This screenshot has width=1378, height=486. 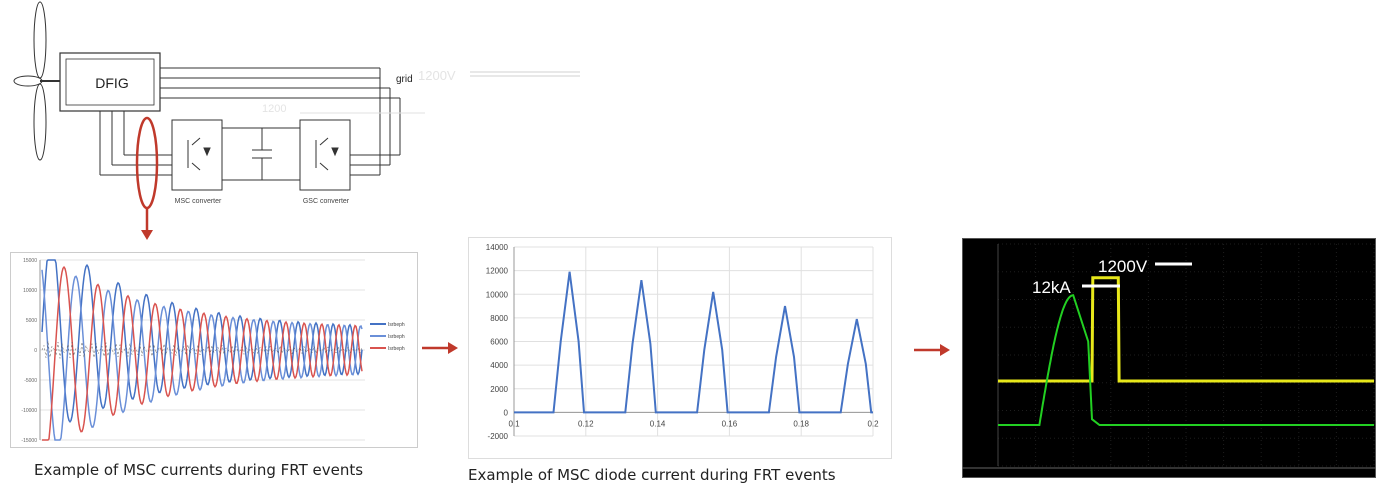 I want to click on diode-current-series, so click(x=693, y=342).